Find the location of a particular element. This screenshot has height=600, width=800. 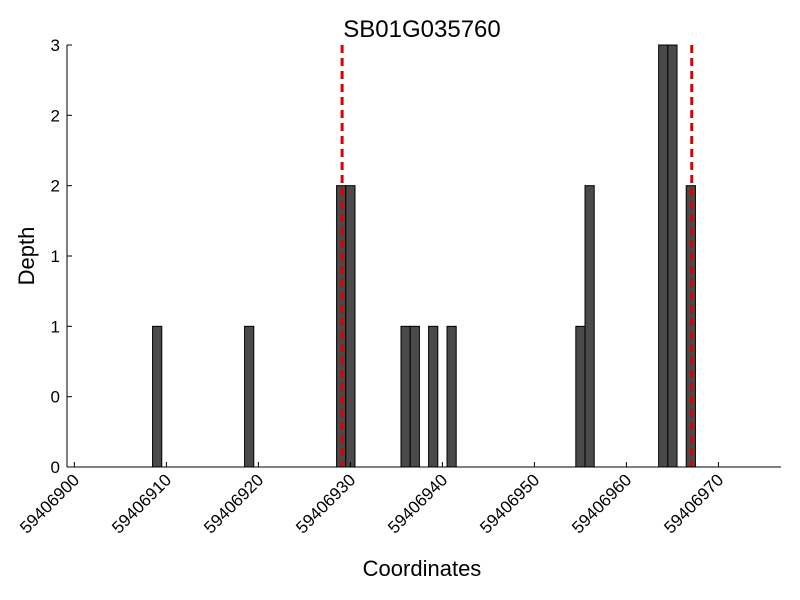

x-axis-label: Coordinates is located at coordinates (422, 568).